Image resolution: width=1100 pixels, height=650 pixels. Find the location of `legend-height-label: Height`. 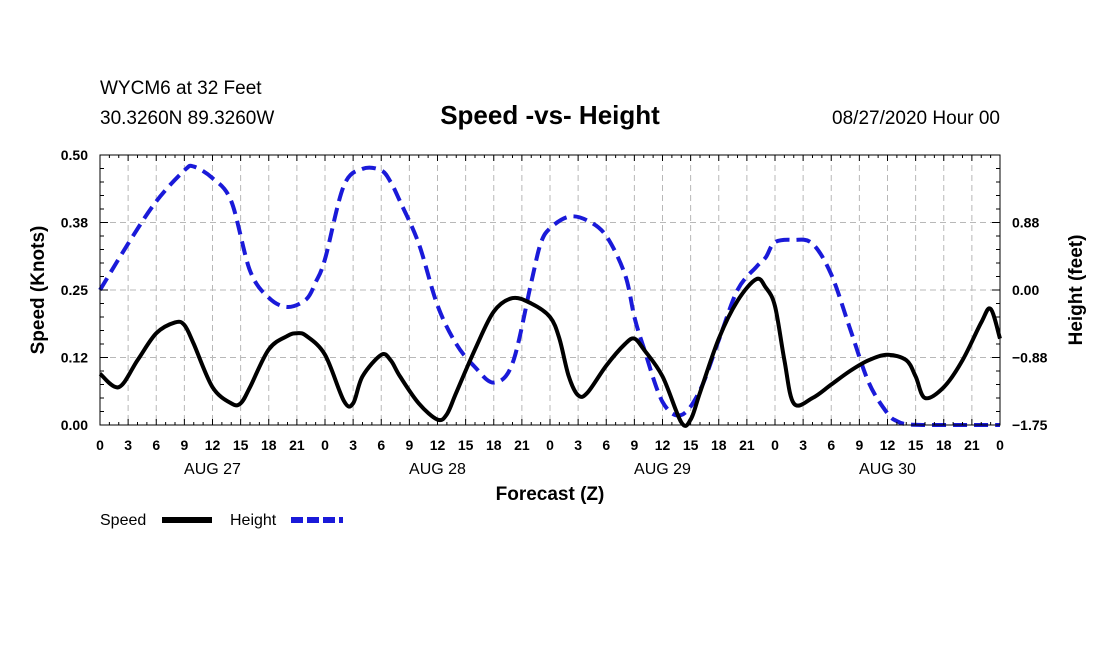

legend-height-label: Height is located at coordinates (253, 520).